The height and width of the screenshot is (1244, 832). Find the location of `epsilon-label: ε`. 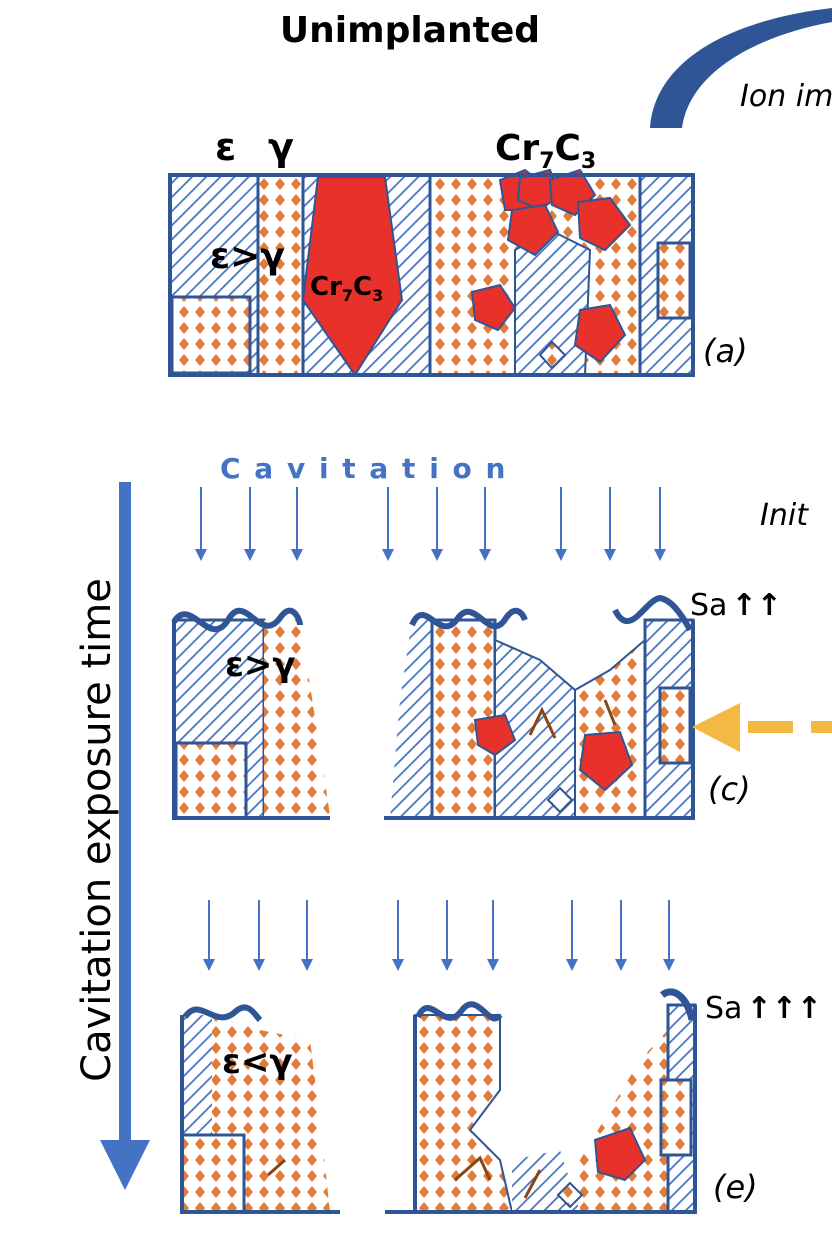

epsilon-label: ε is located at coordinates (225, 147).